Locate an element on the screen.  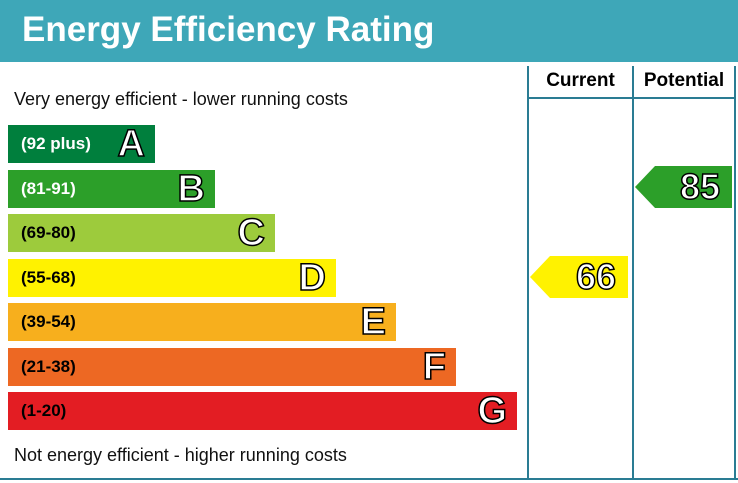
band-letter: G is located at coordinates (492, 411).